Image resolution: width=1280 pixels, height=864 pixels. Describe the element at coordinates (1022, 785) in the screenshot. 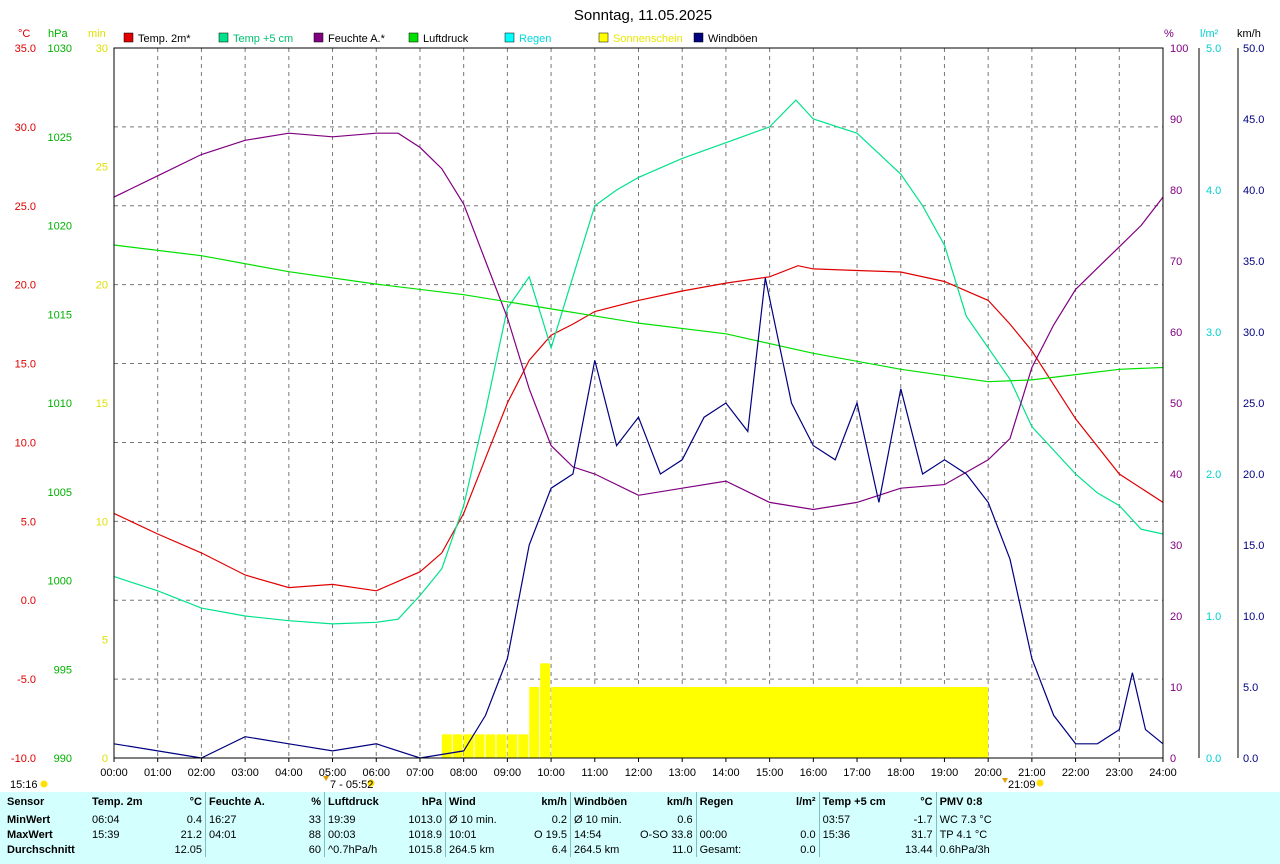

I see `sunset-label: 21:09` at that location.